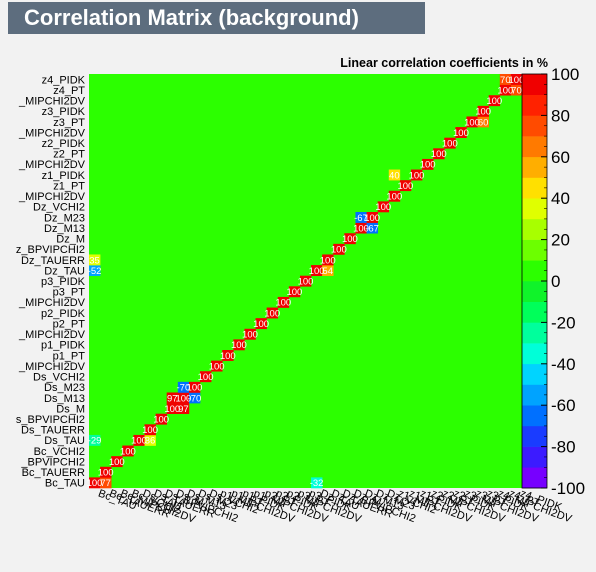 The width and height of the screenshot is (596, 572). Describe the element at coordinates (64, 388) in the screenshot. I see `y-tick-label: Ds_M23` at that location.